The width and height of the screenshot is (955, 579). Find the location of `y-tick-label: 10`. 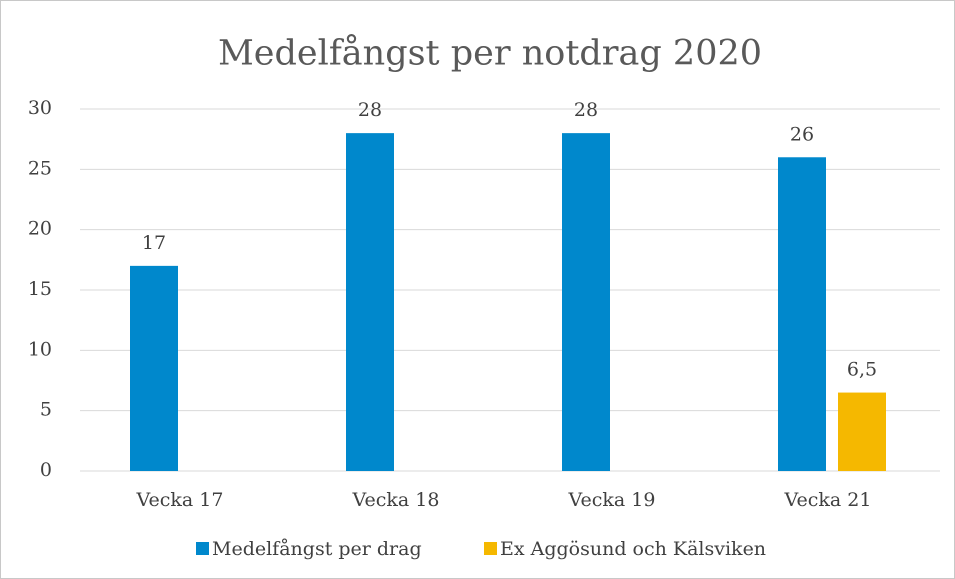

y-tick-label: 10 is located at coordinates (40, 349).